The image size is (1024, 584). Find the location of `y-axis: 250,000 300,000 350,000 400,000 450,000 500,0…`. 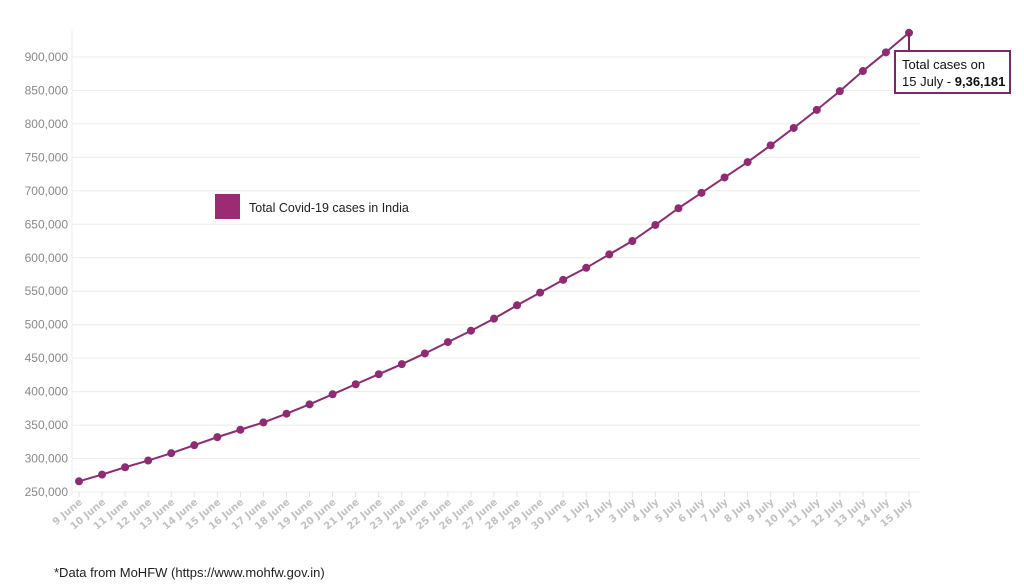

y-axis: 250,000 300,000 350,000 400,000 450,000 500,0… is located at coordinates (47, 274).